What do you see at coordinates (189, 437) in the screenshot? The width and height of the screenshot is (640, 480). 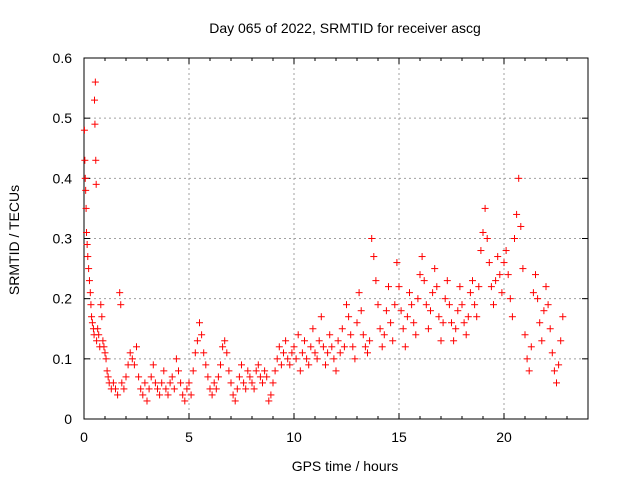 I see `x-tick-label: 5` at bounding box center [189, 437].